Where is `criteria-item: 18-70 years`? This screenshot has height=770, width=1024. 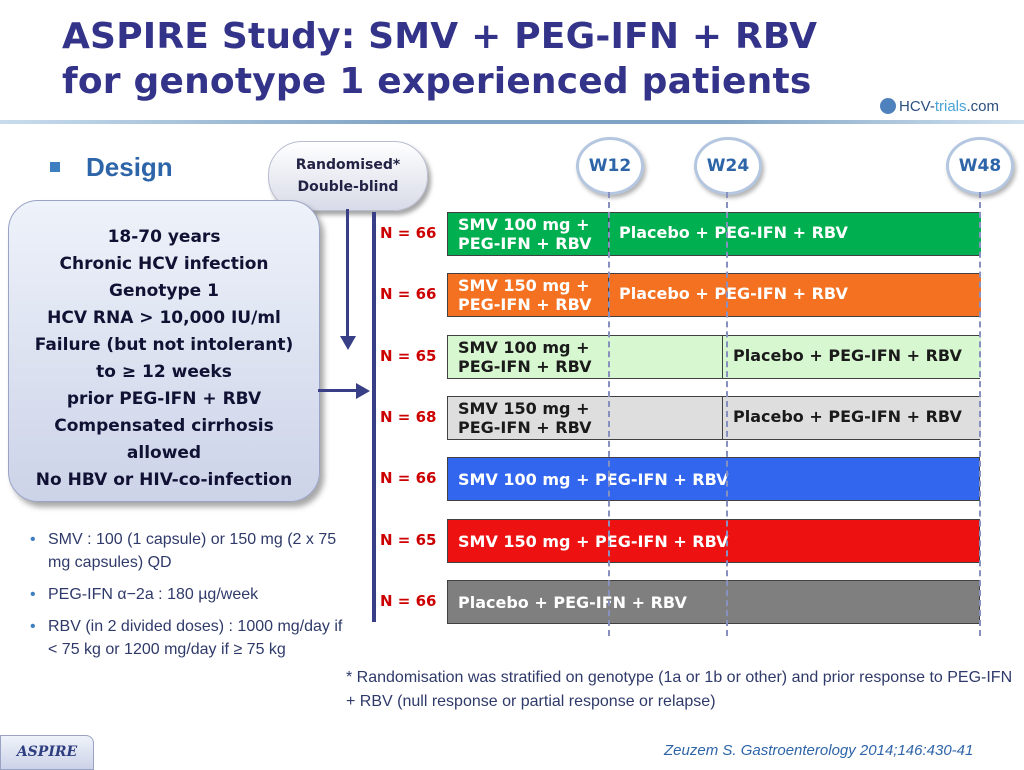
criteria-item: 18-70 years is located at coordinates (164, 237).